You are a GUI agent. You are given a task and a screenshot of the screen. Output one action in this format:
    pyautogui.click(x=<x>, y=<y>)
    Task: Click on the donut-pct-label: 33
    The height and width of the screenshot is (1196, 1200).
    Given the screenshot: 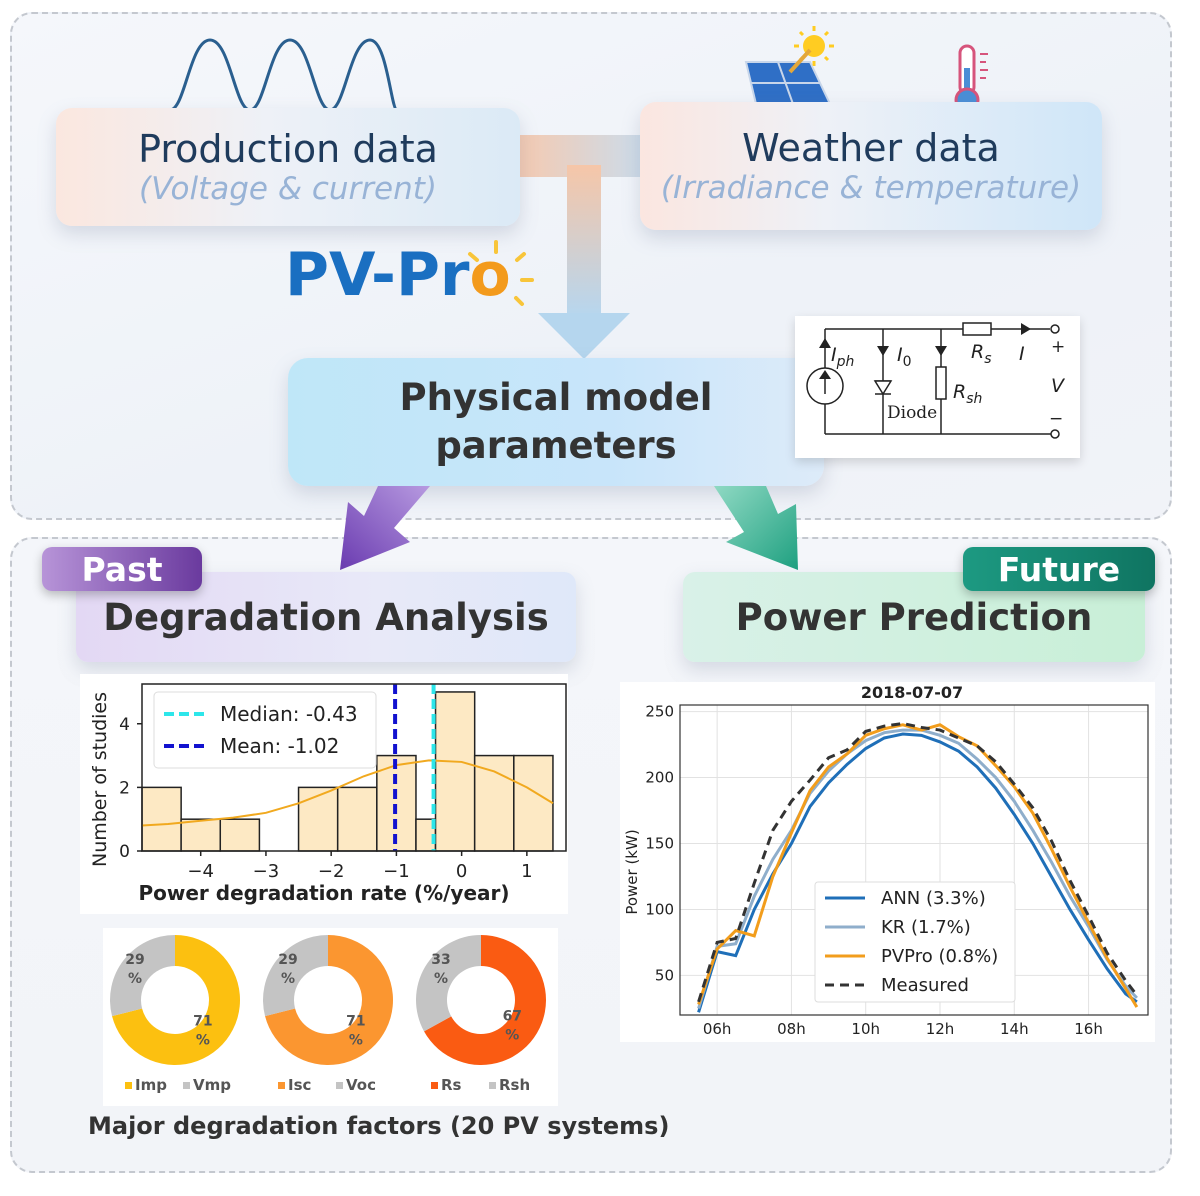 What is the action you would take?
    pyautogui.click(x=440, y=960)
    